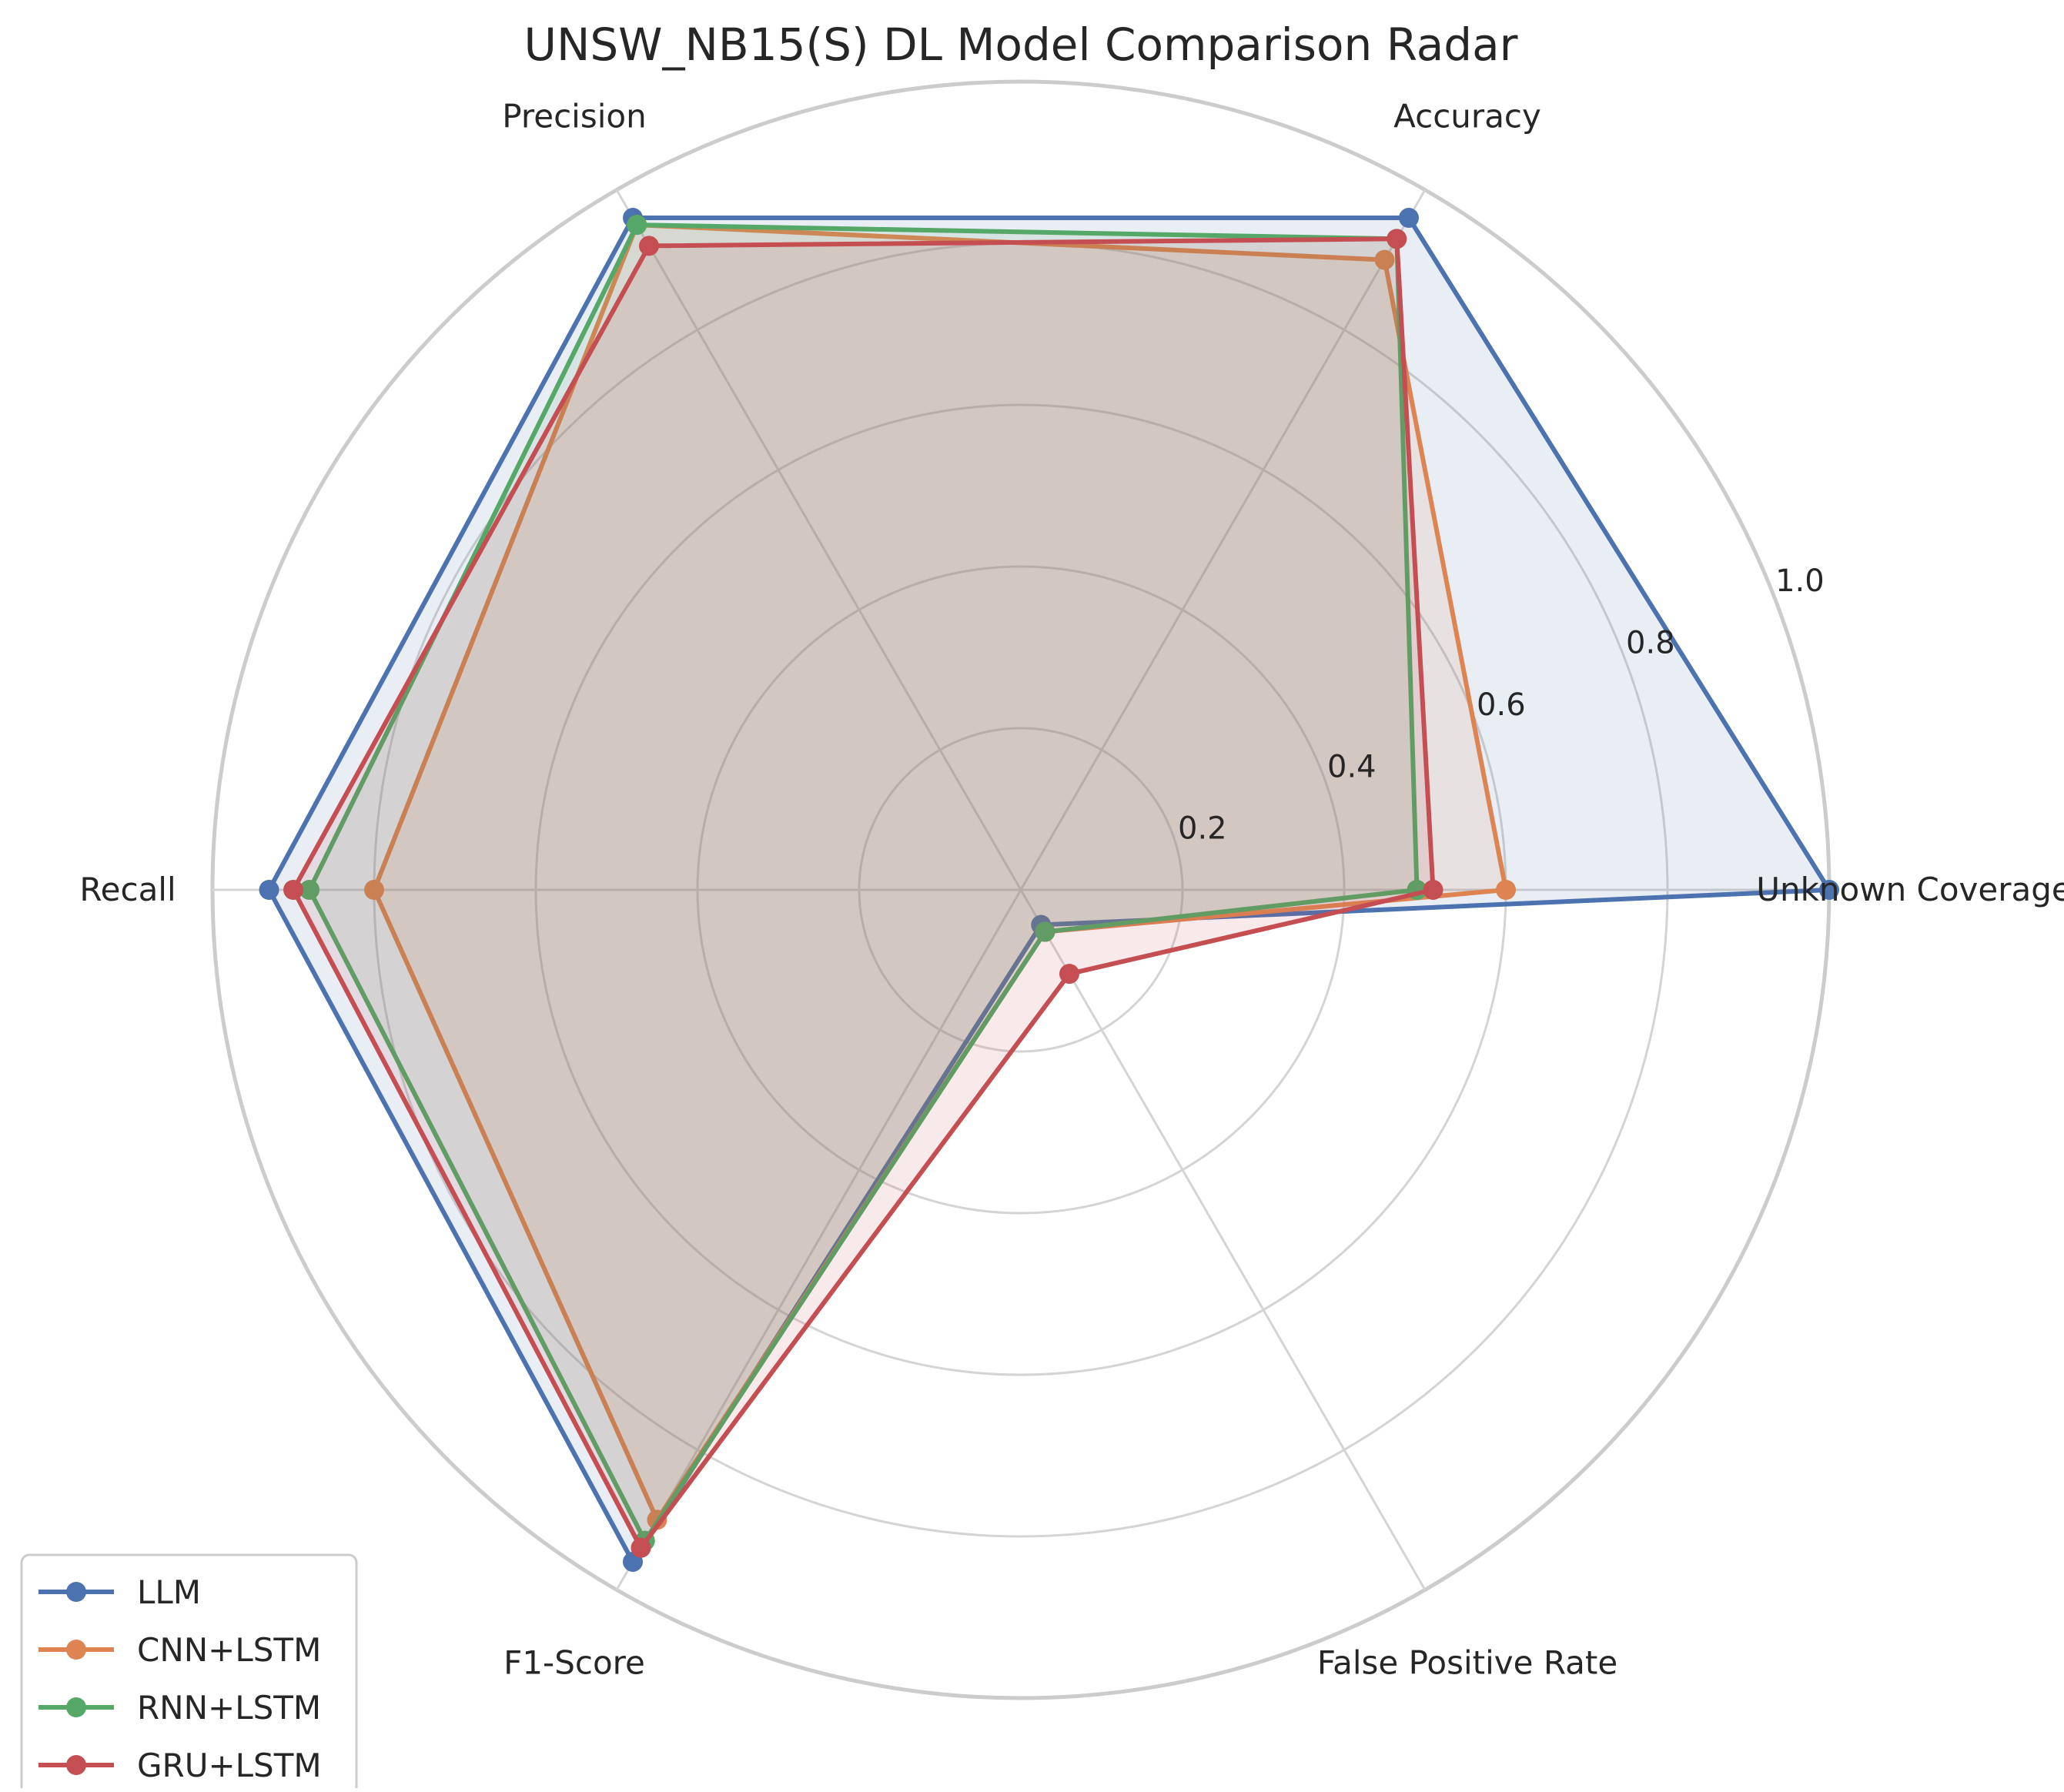 Image resolution: width=2064 pixels, height=1792 pixels. Describe the element at coordinates (1384, 259) in the screenshot. I see `data-point-CNN+LSTM-Accuracy` at that location.